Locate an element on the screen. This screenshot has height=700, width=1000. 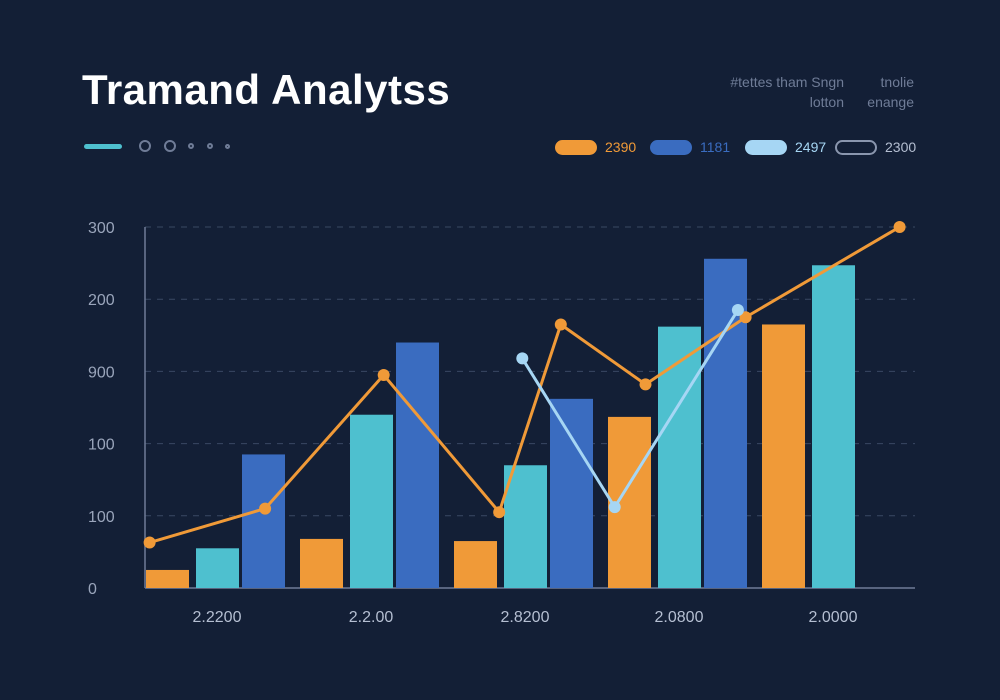
y-tick-label: 0 is located at coordinates (92, 589).